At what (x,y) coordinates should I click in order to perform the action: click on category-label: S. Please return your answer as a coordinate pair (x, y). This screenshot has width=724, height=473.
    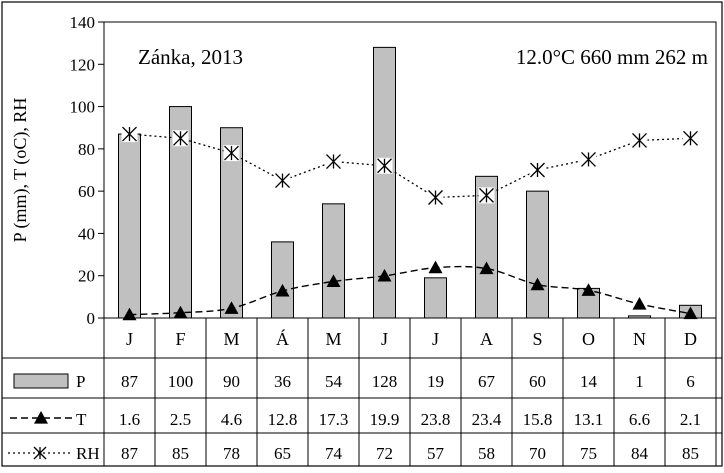
    Looking at the image, I should click on (537, 339).